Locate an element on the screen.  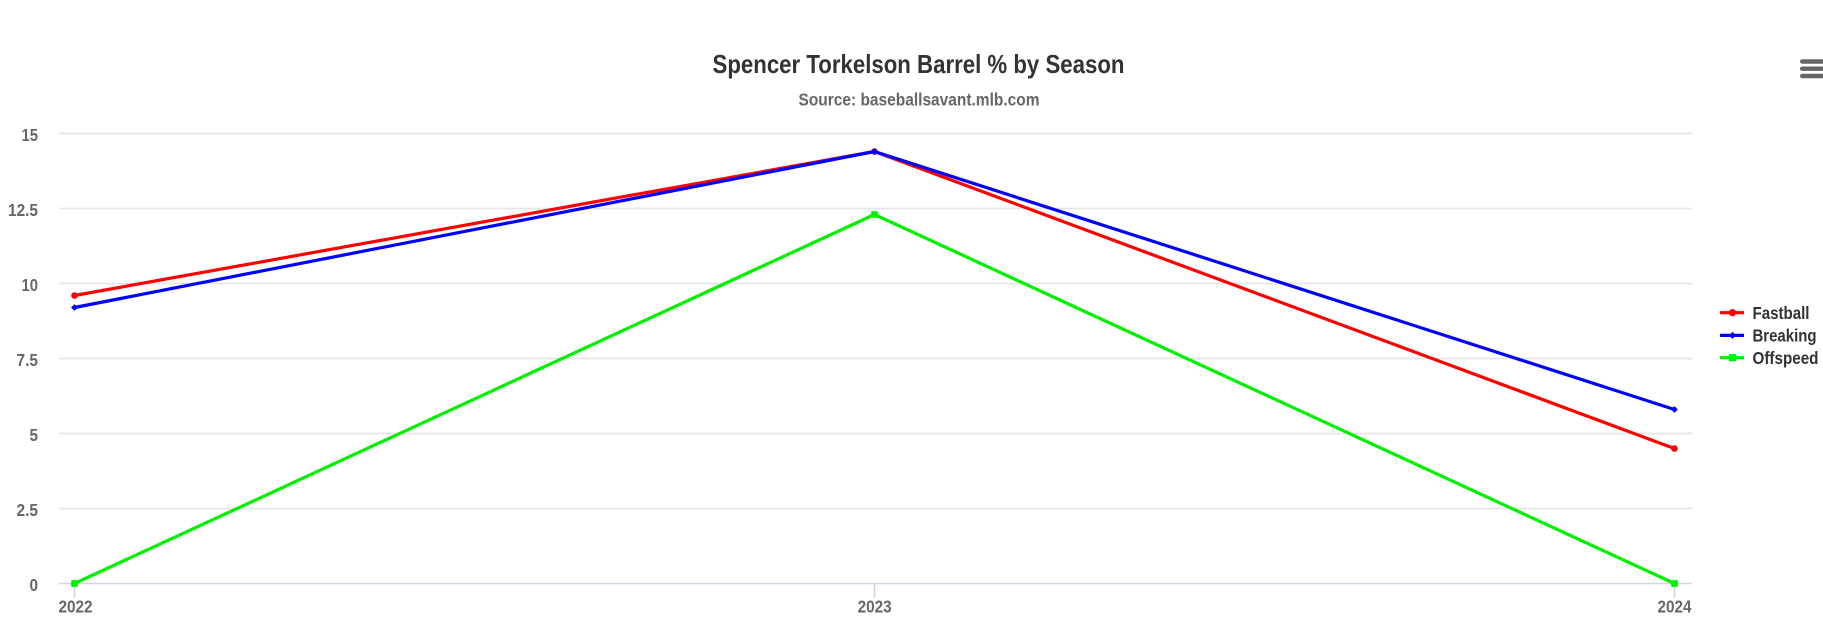
svg-text: 10 is located at coordinates (30, 285).